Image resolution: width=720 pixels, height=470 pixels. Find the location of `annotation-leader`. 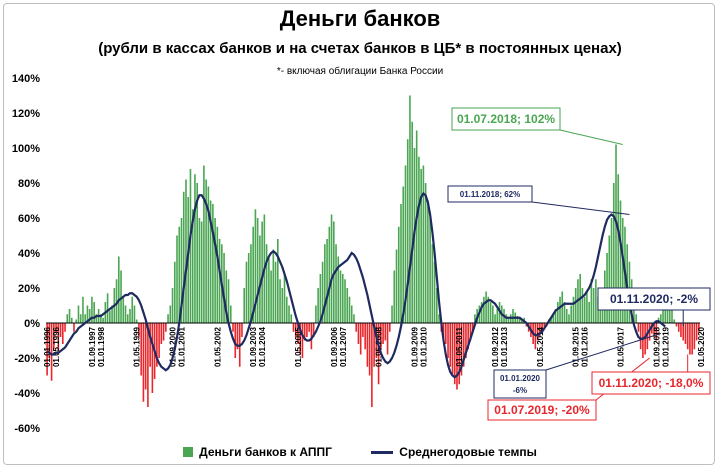

annotation-leader is located at coordinates (591, 137).